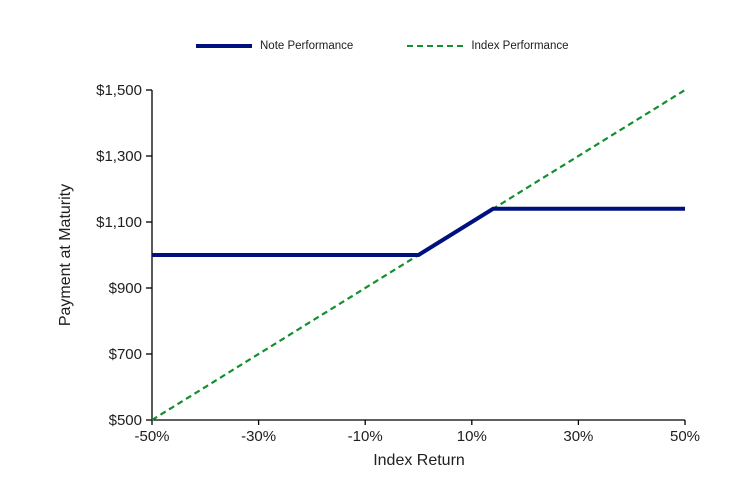 Image resolution: width=734 pixels, height=489 pixels. Describe the element at coordinates (520, 46) in the screenshot. I see `legend-label-index-performance: Index Performance` at that location.